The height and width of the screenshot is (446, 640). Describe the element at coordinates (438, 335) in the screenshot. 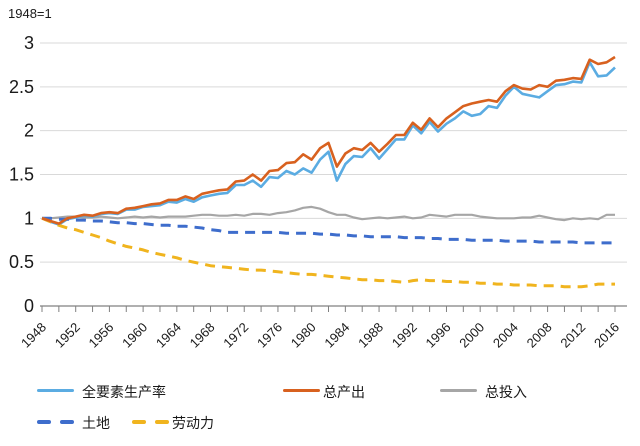

I see `x-tick-label: 1996` at that location.